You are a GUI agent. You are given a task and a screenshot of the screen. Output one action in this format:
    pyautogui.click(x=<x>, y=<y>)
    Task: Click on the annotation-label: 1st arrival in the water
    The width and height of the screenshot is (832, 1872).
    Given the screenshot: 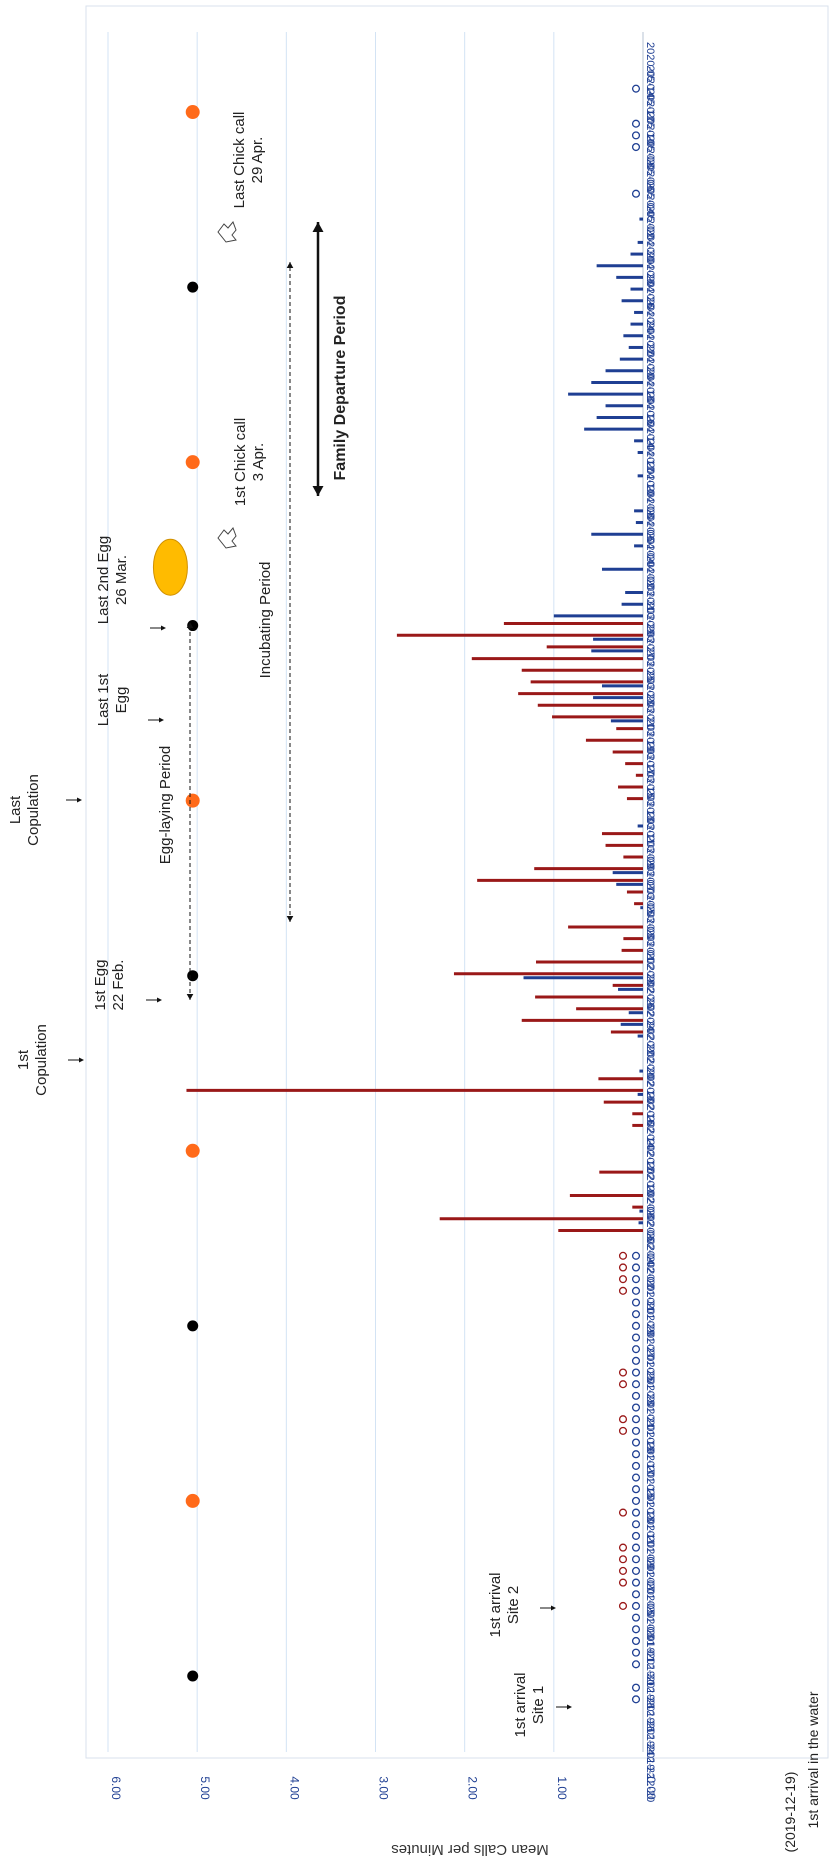 What is the action you would take?
    pyautogui.click(x=813, y=1759)
    